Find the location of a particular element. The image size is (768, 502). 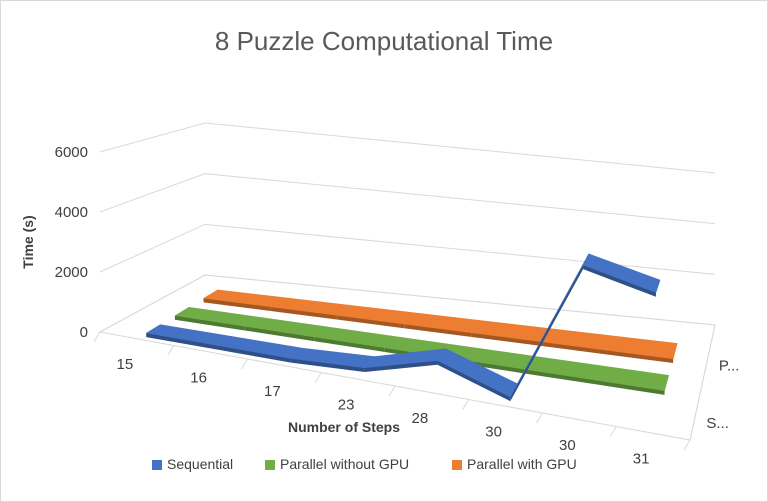

x-tick-label: 28 is located at coordinates (420, 418).